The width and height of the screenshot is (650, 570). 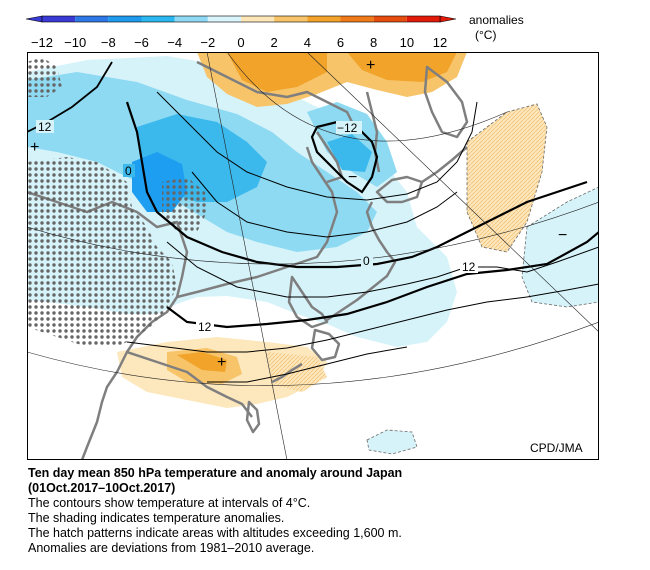 I want to click on colorbar-tick-label: −6, so click(x=141, y=42).